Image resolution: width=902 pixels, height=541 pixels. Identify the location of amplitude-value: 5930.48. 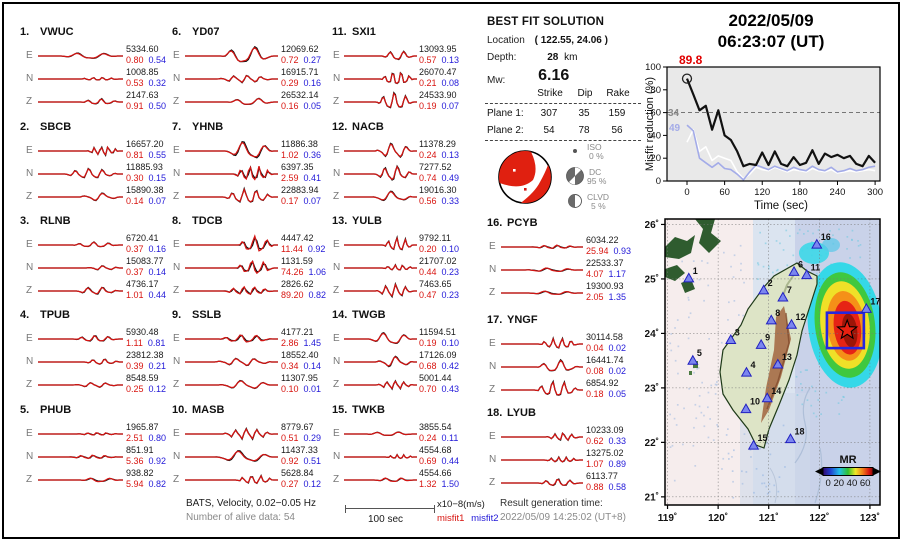
(142, 332).